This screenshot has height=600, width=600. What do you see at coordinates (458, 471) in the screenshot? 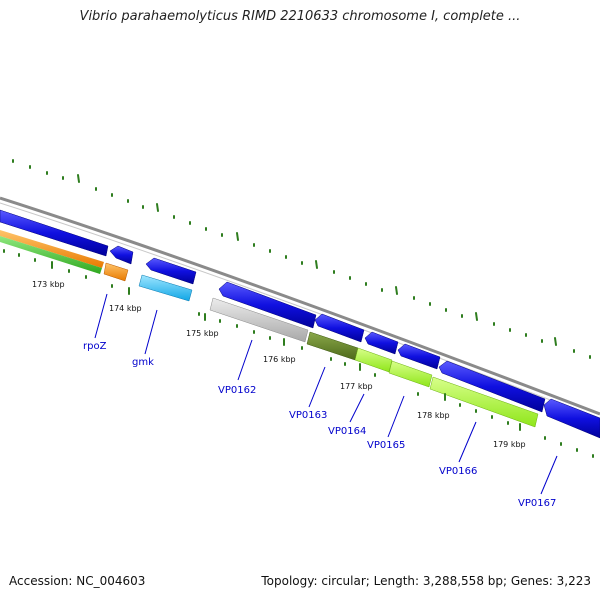
I see `gene-label-VP0166: VP0166` at bounding box center [458, 471].